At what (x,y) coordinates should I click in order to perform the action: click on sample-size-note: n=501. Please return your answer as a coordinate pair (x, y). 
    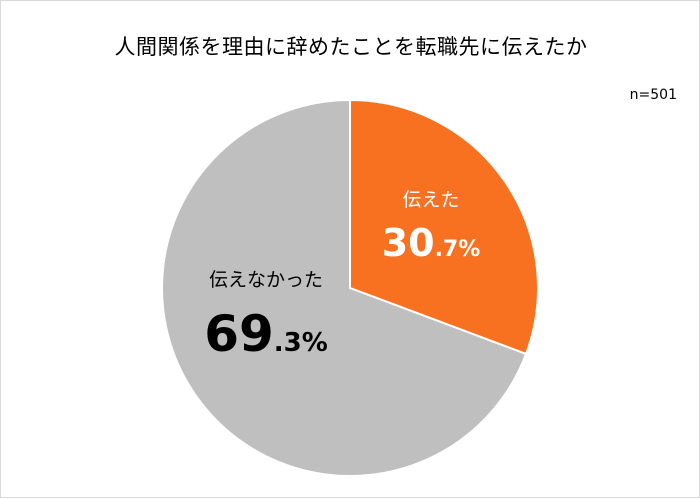
    Looking at the image, I should click on (653, 95).